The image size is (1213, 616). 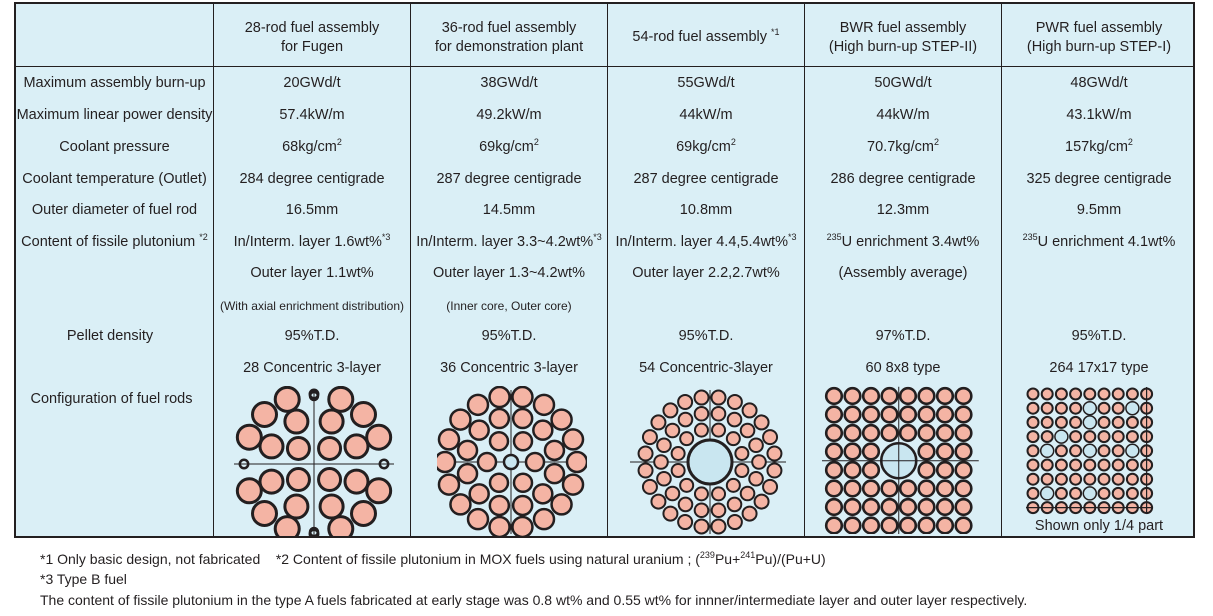 I want to click on column-header-bwr: BWR fuel assembly (High burn-up STEP-II), so click(x=903, y=37).